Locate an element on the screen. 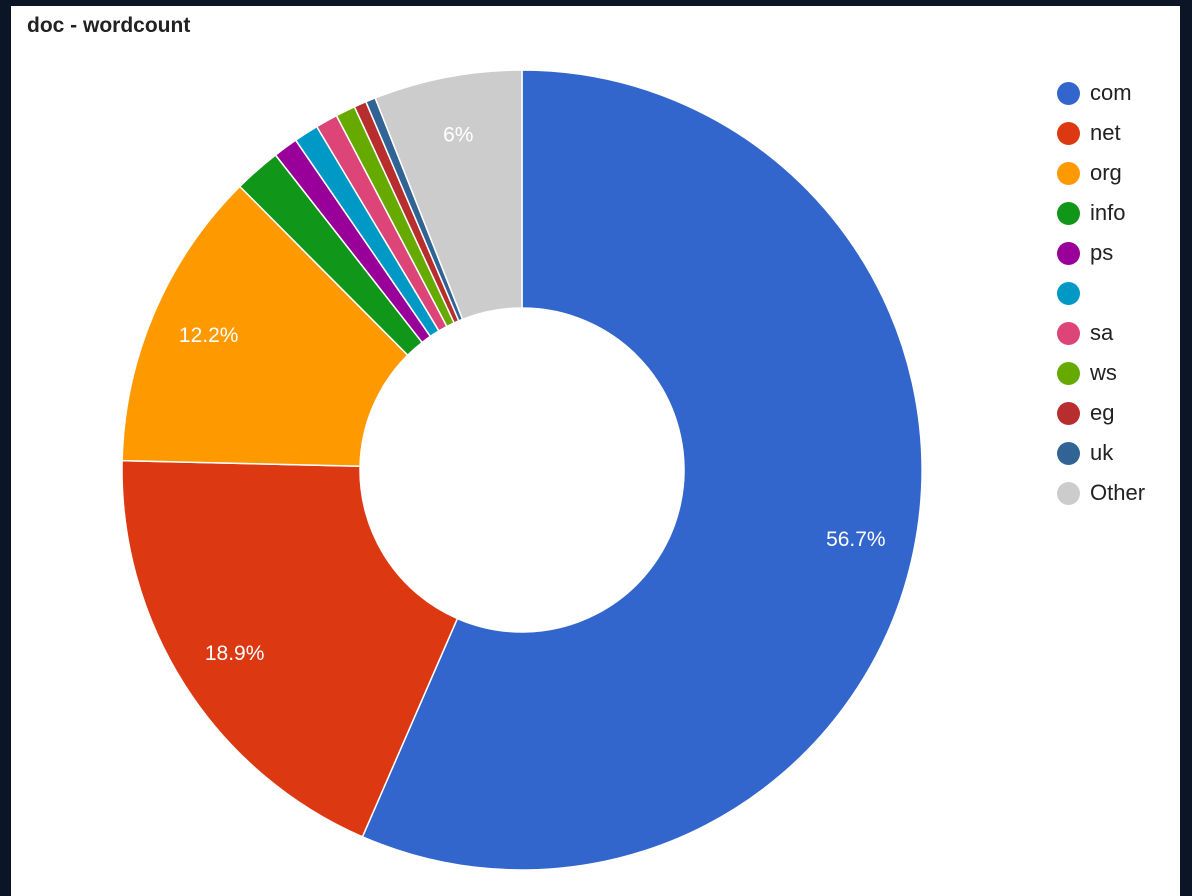  legend-label: sa is located at coordinates (1102, 332).